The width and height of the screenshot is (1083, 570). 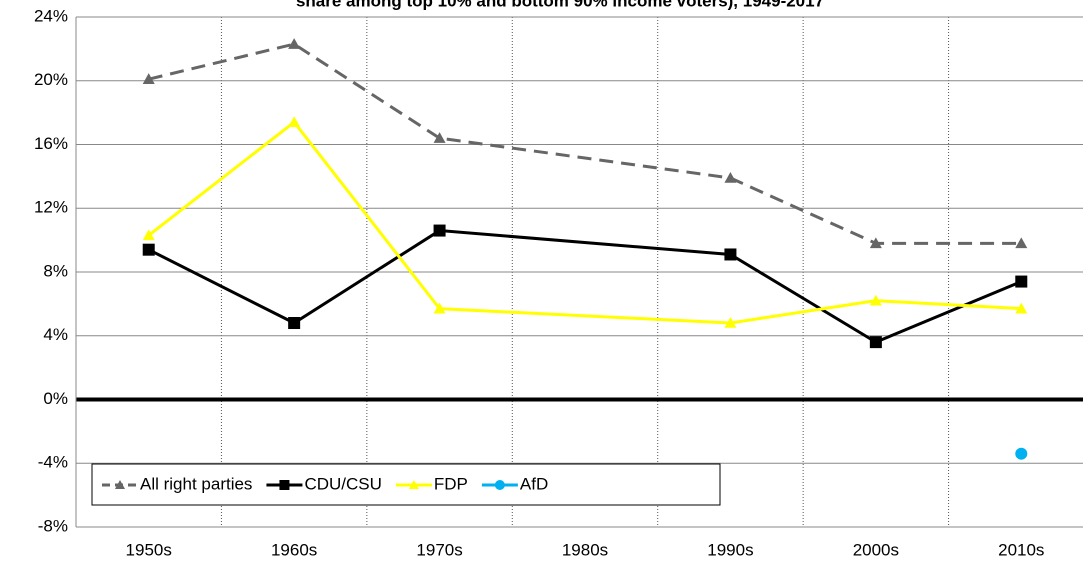 What do you see at coordinates (55, 398) in the screenshot?
I see `y-tick-label: 0%` at bounding box center [55, 398].